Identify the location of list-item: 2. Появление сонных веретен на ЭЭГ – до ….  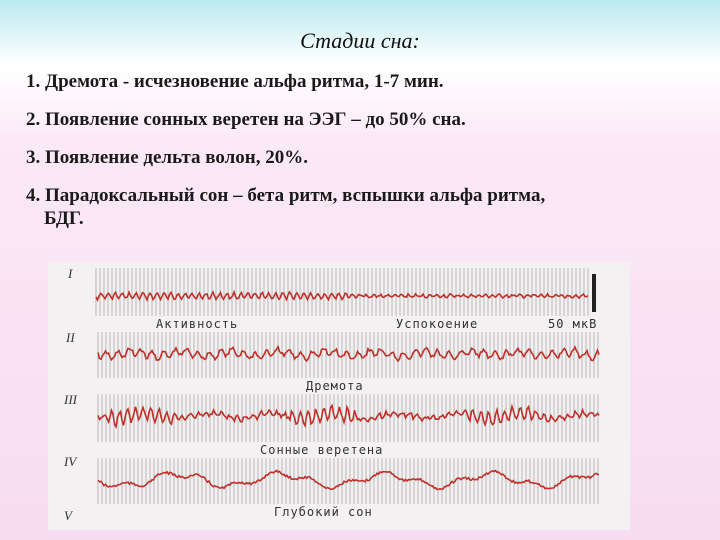
(361, 119).